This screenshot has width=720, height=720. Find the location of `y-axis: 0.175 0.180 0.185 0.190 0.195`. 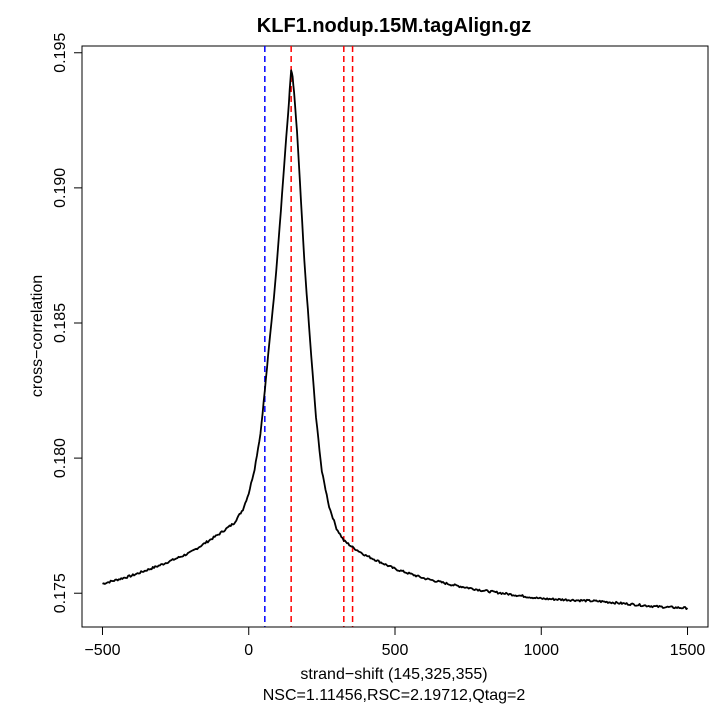

y-axis: 0.175 0.180 0.185 0.190 0.195 is located at coordinates (67, 323).